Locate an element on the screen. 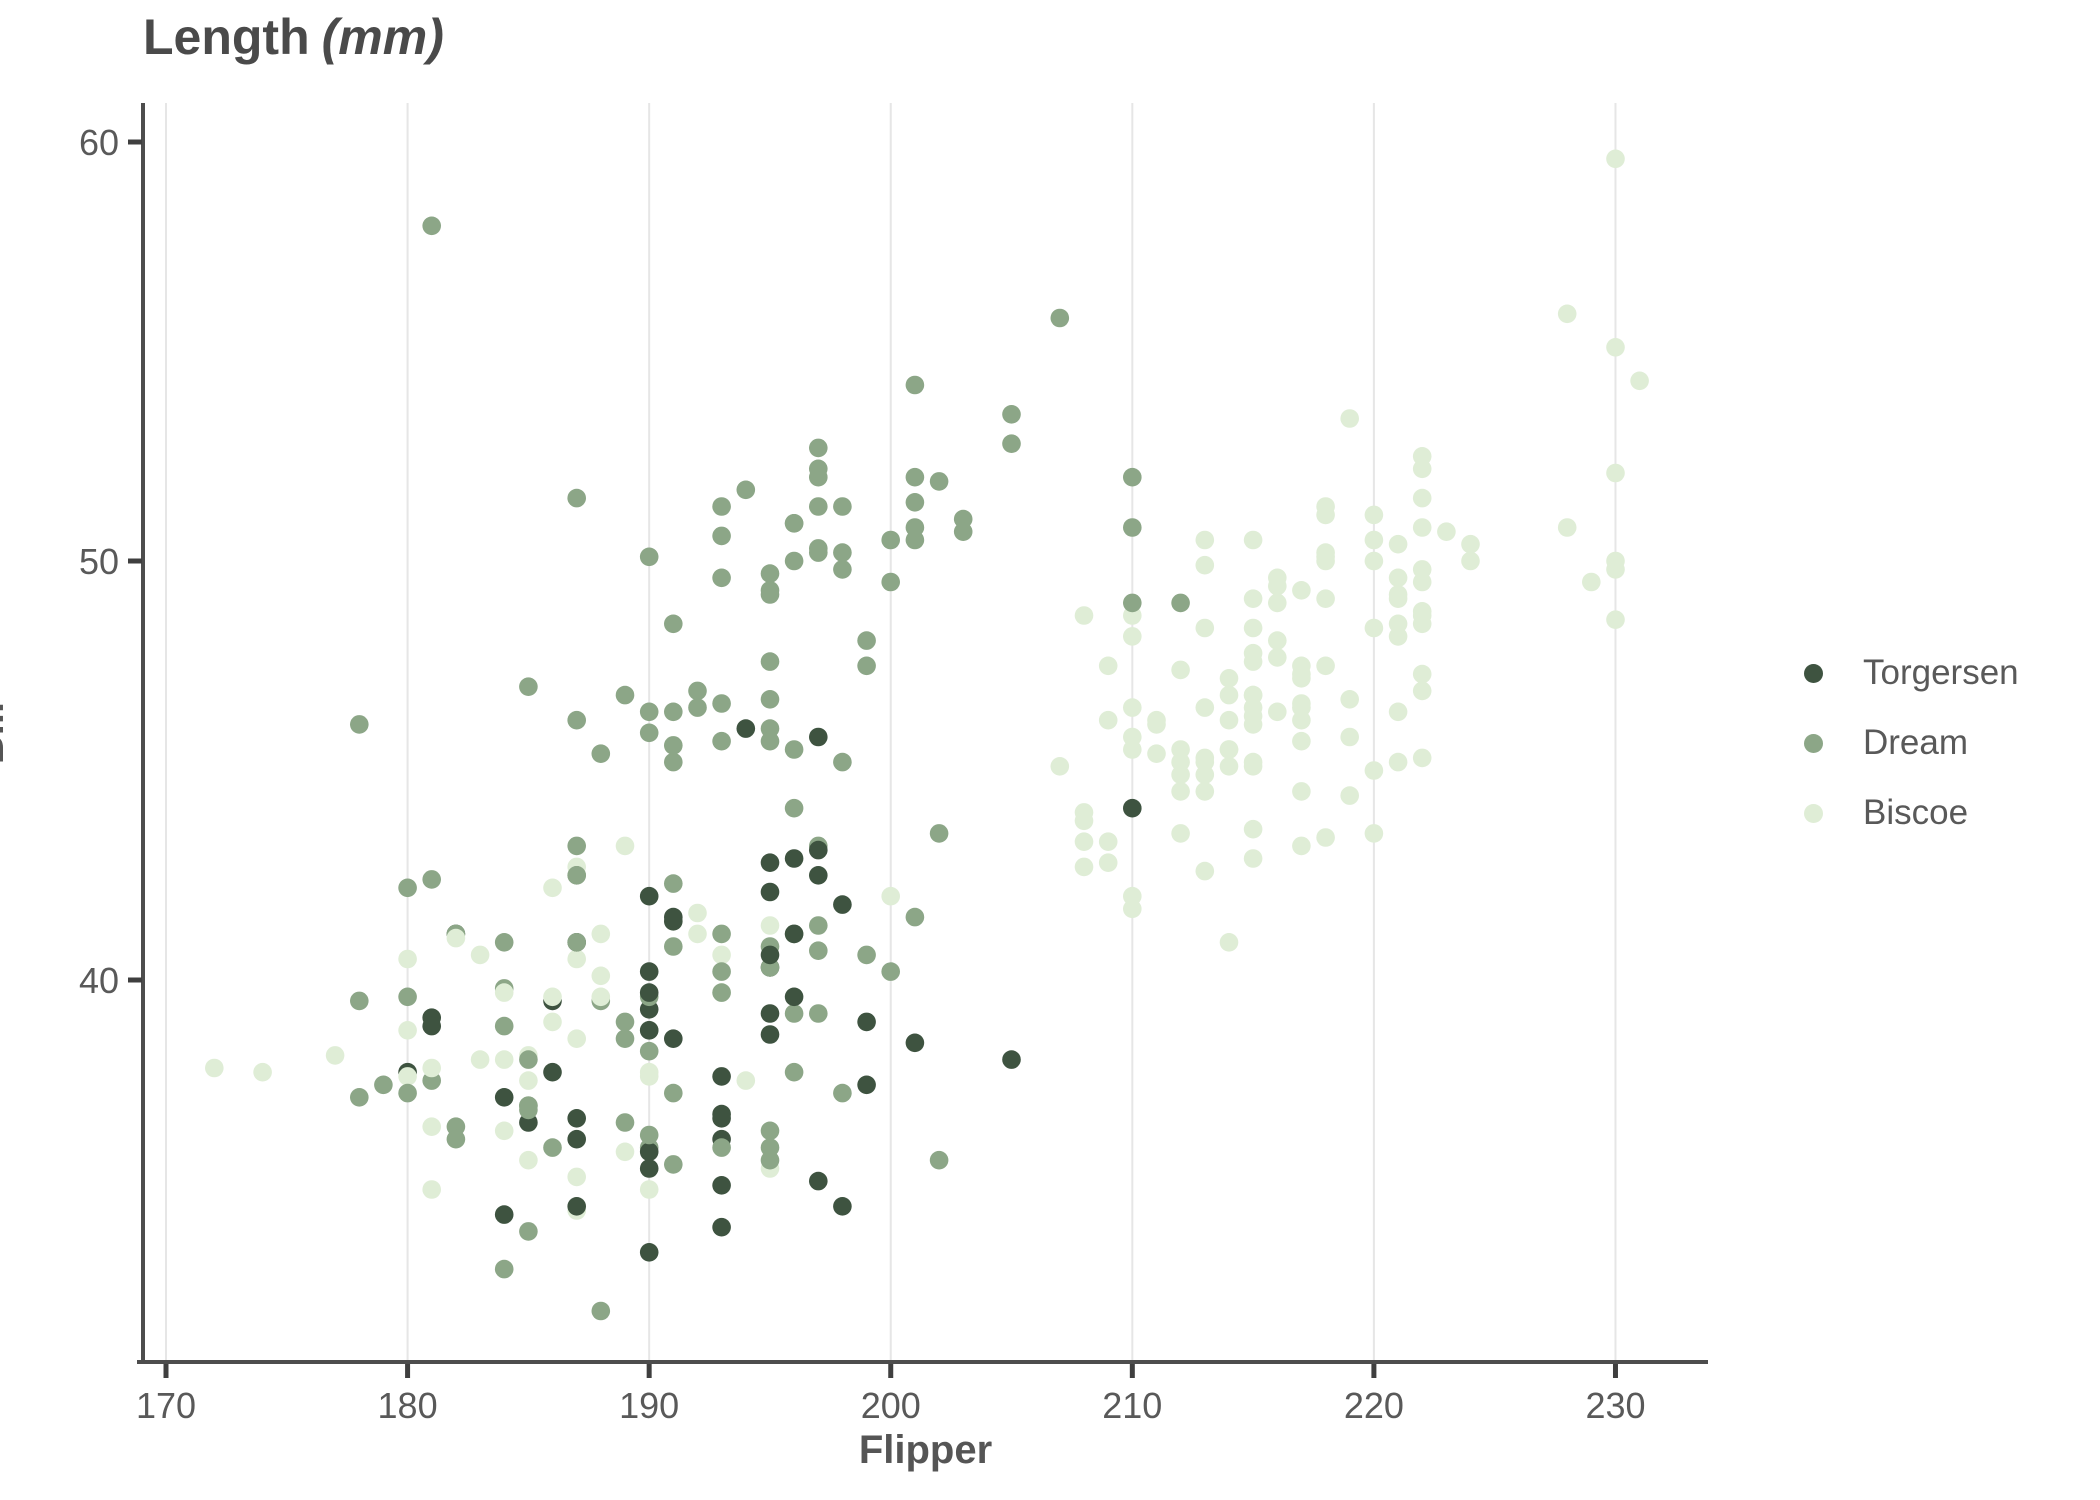 The height and width of the screenshot is (1500, 2100). legend-item-torgersen: Torgersen is located at coordinates (1904, 673).